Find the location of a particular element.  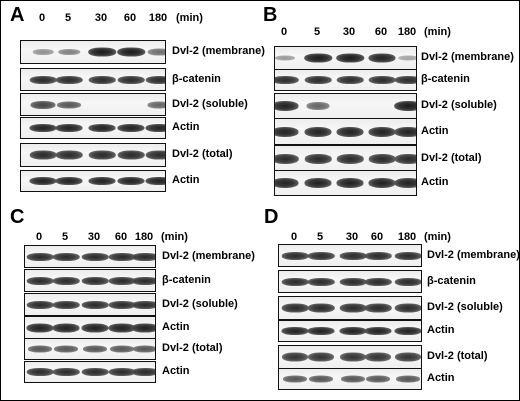

panel-d-row-label: Dvl-2 (membrane) is located at coordinates (473, 254).